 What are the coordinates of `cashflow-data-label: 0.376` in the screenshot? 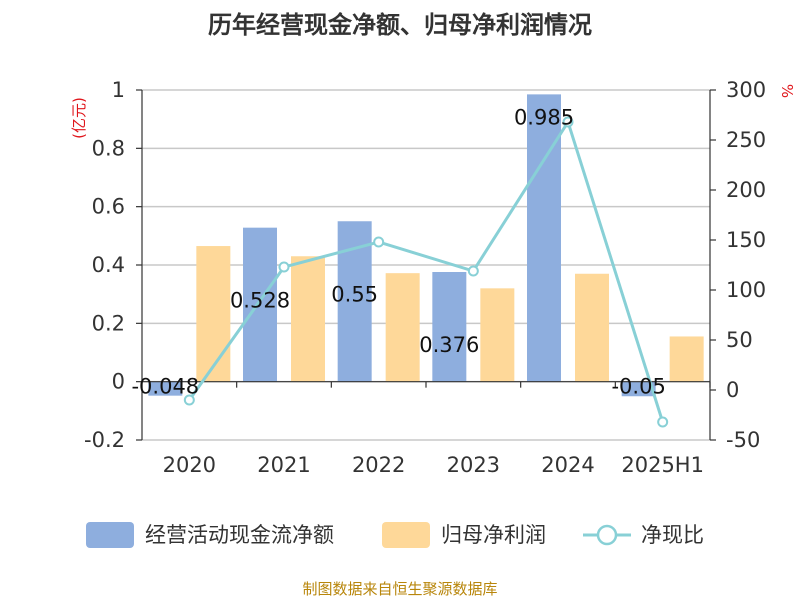 It's located at (449, 345).